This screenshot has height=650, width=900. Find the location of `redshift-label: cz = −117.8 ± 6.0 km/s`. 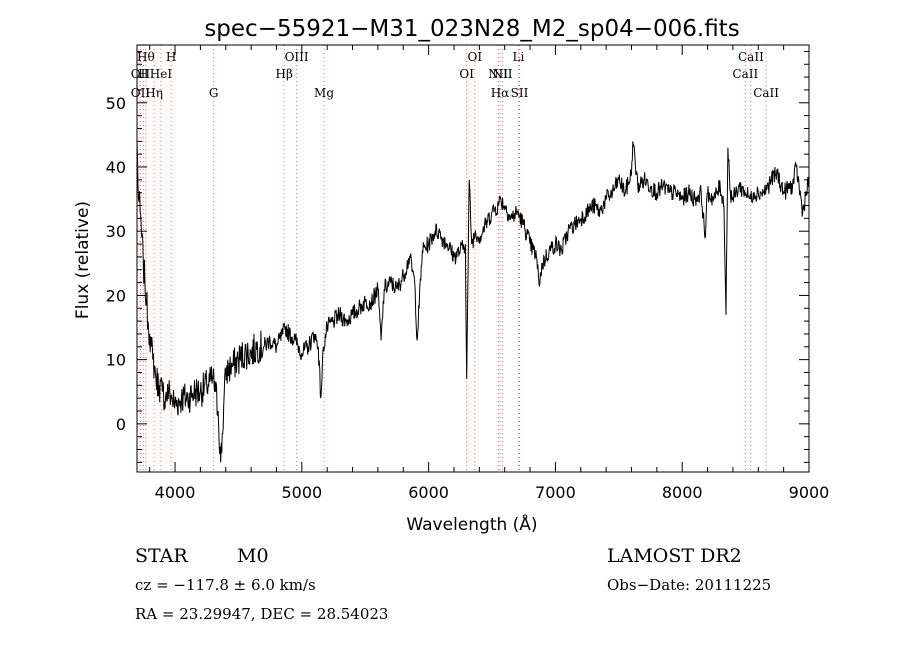

redshift-label: cz = −117.8 ± 6.0 km/s is located at coordinates (225, 585).